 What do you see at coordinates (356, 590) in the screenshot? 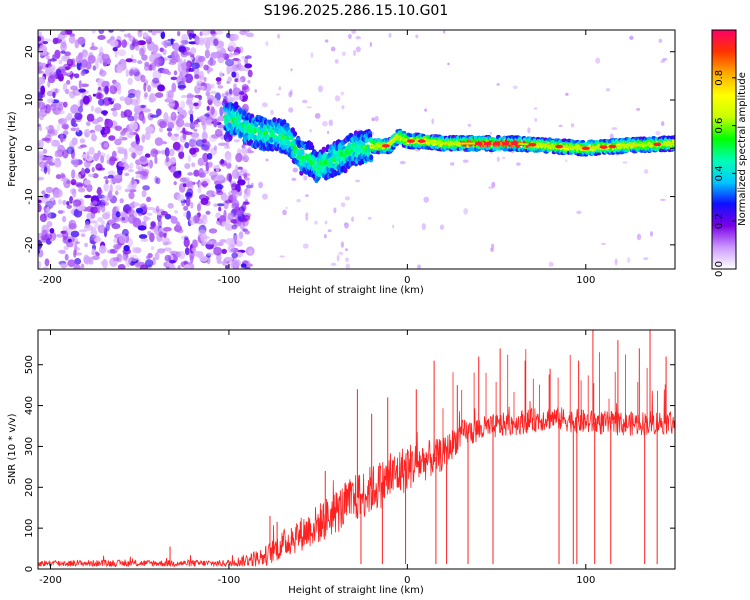
I see `snr-x-axis-label: Height of straight line (km)` at bounding box center [356, 590].